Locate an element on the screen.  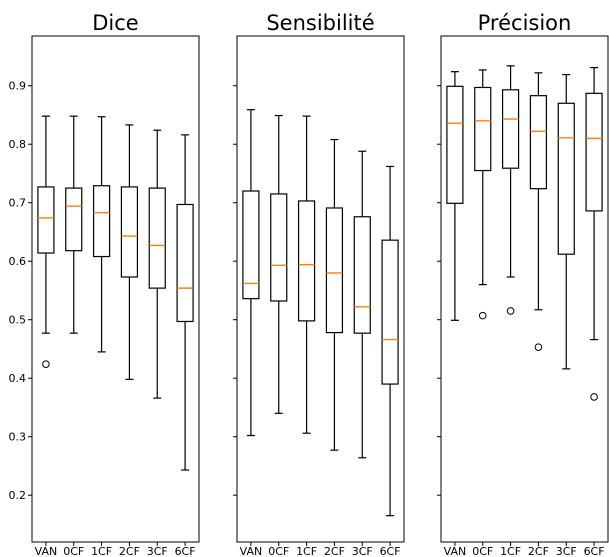
y-tick-label: 0.9 is located at coordinates (18, 86).